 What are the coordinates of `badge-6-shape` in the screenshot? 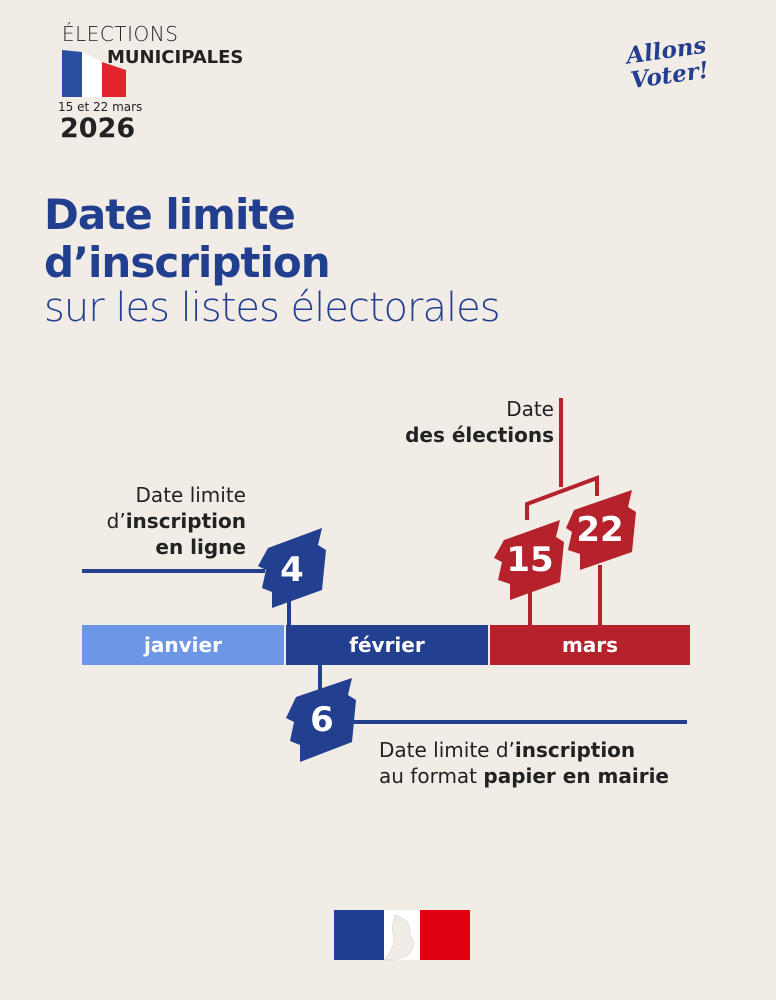 It's located at (321, 720).